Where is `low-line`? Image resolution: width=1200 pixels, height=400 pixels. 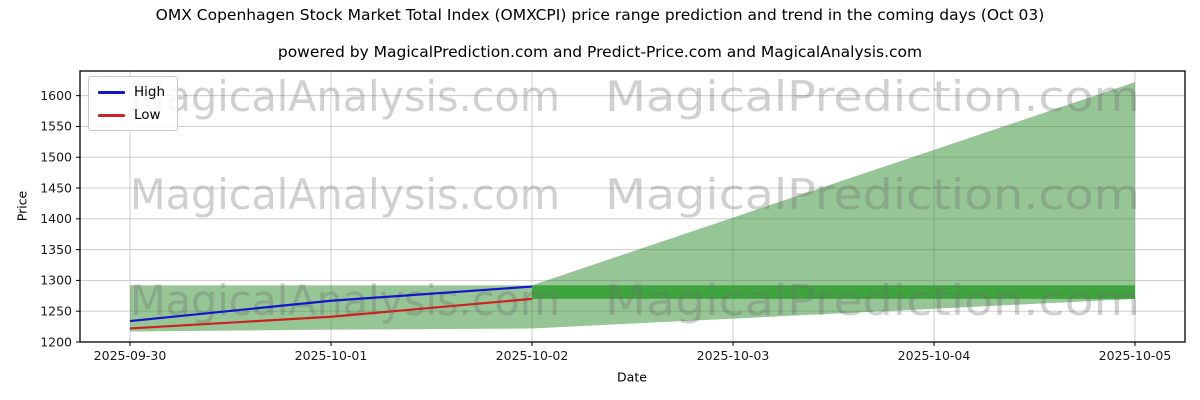 low-line is located at coordinates (331, 313).